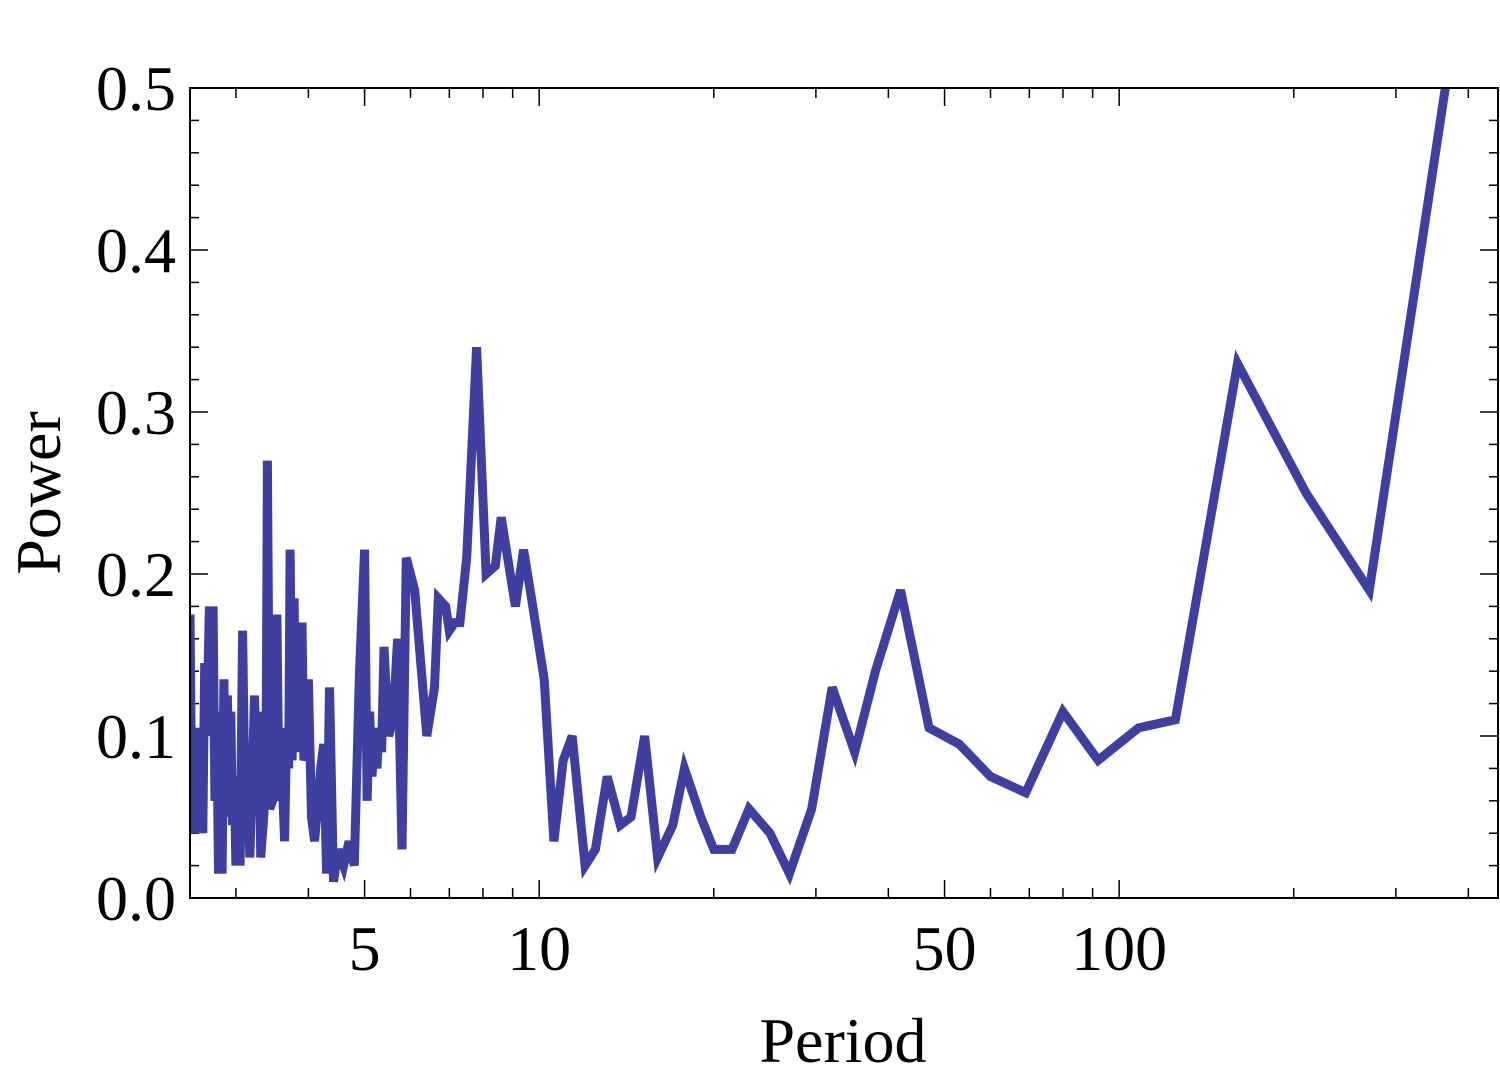  What do you see at coordinates (1119, 948) in the screenshot?
I see `x-tick-label: 100` at bounding box center [1119, 948].